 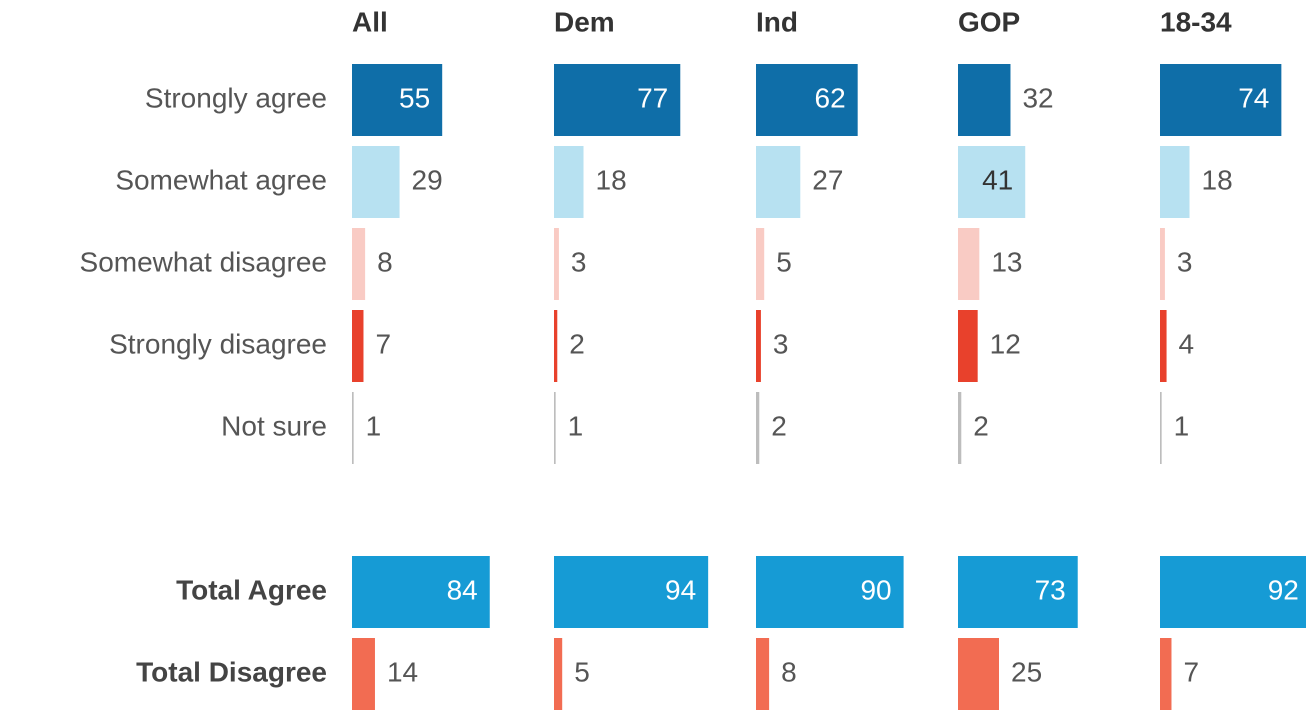 I want to click on value-label: 74, so click(x=1253, y=97).